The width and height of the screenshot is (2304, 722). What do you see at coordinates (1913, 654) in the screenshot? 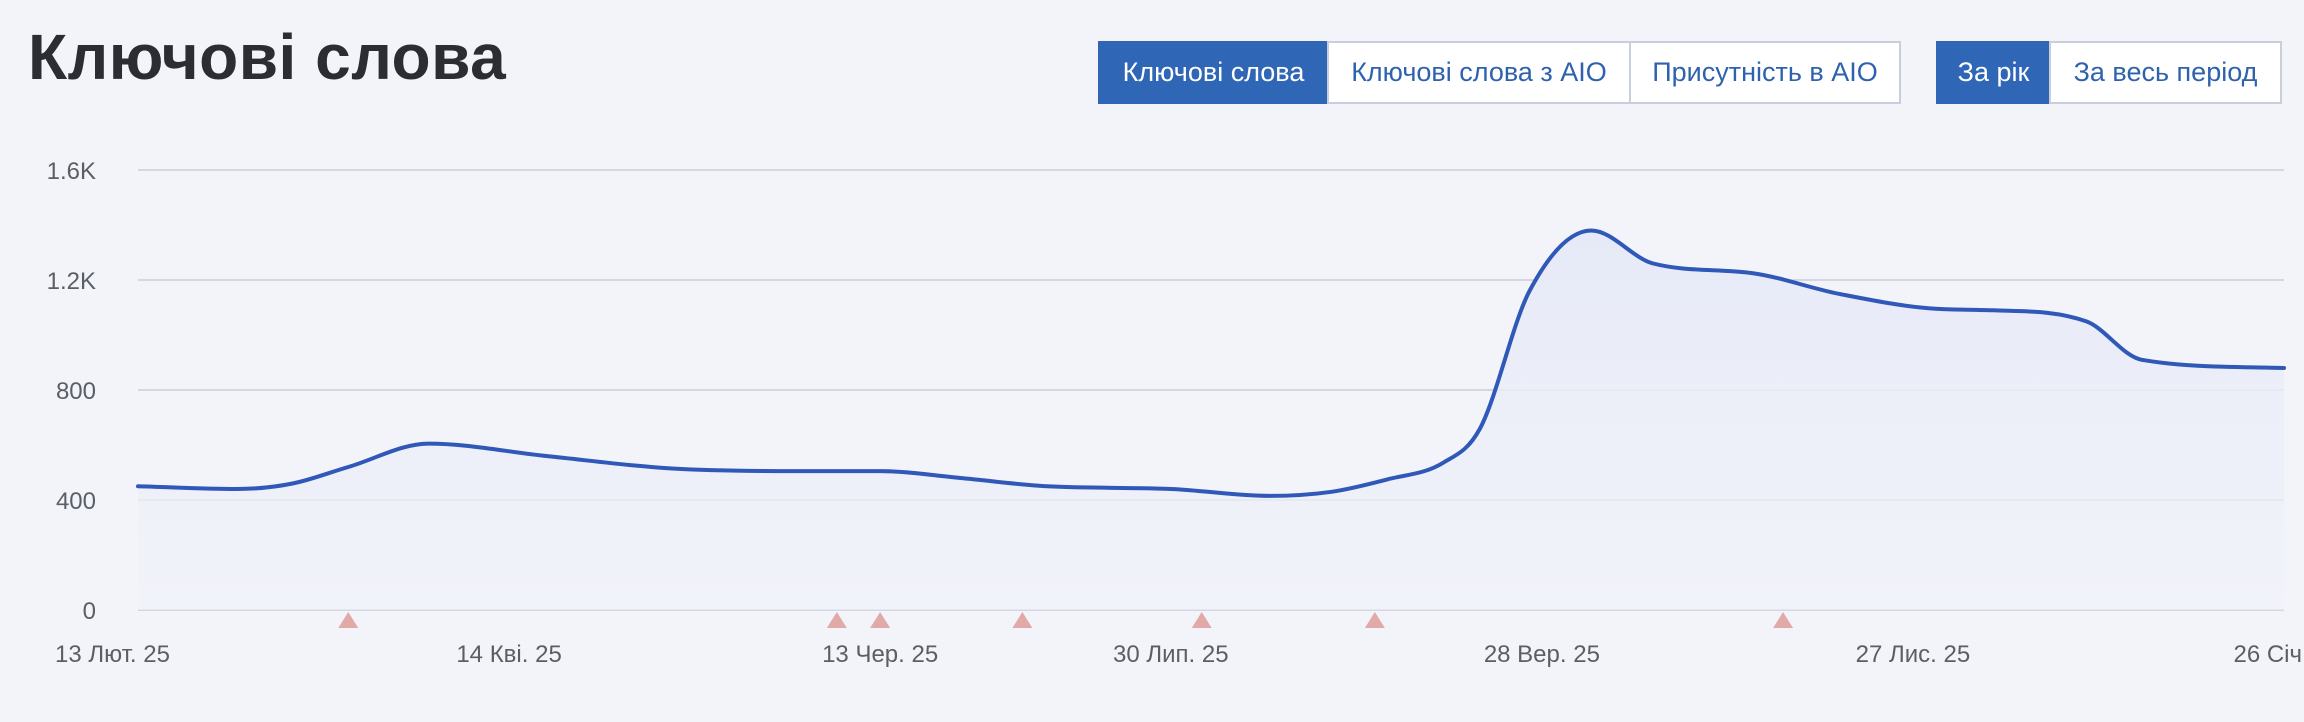
I see `x-tick-label: 27 Лис. 25` at bounding box center [1913, 654].